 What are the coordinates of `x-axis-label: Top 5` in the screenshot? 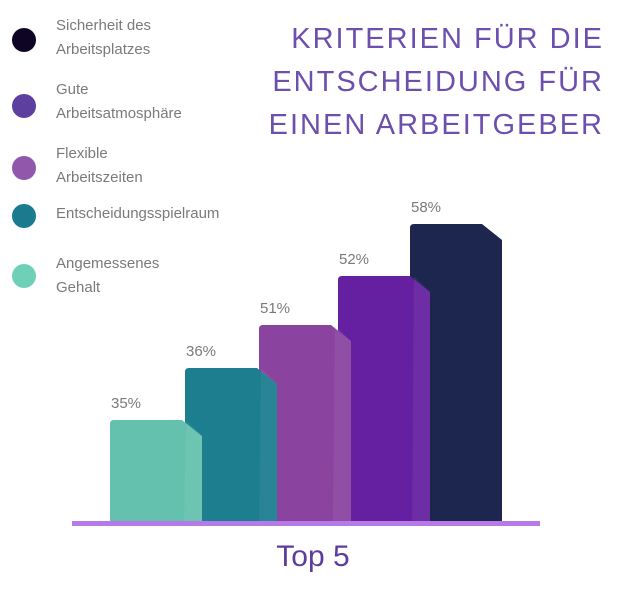 It's located at (313, 556).